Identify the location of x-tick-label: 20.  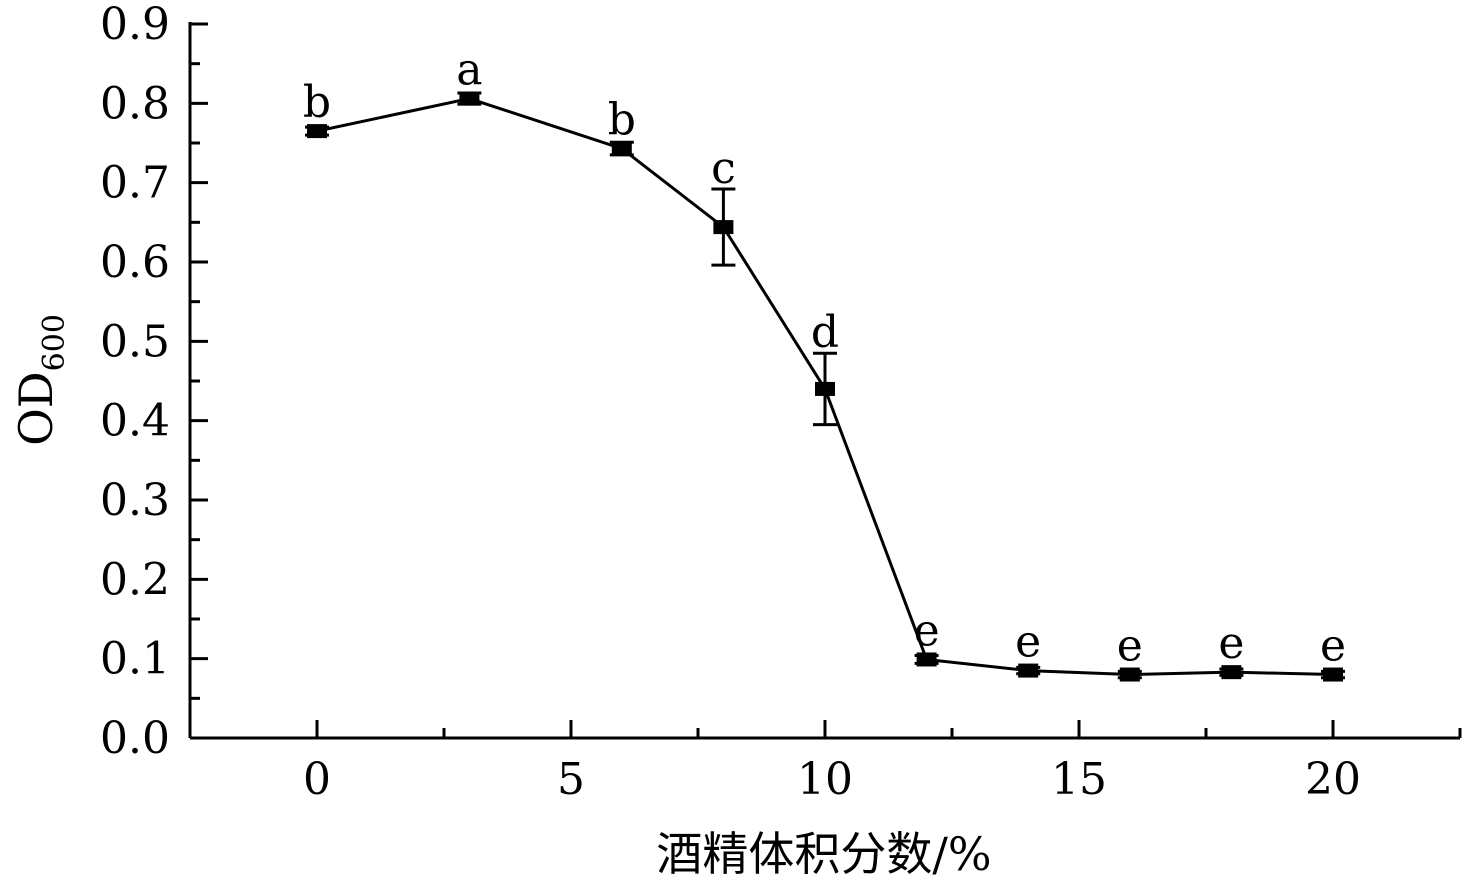
(1333, 779).